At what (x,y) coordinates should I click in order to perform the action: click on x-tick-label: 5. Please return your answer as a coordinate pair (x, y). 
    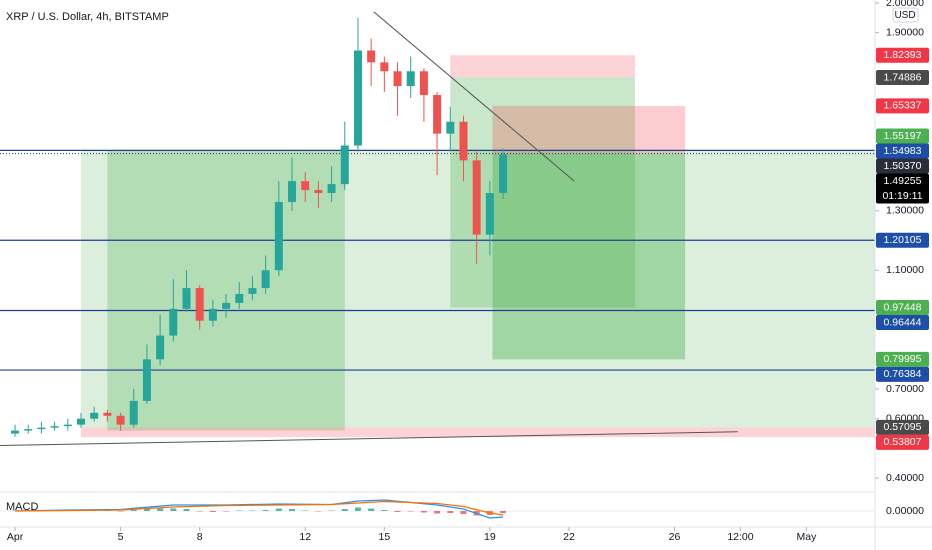
    Looking at the image, I should click on (121, 537).